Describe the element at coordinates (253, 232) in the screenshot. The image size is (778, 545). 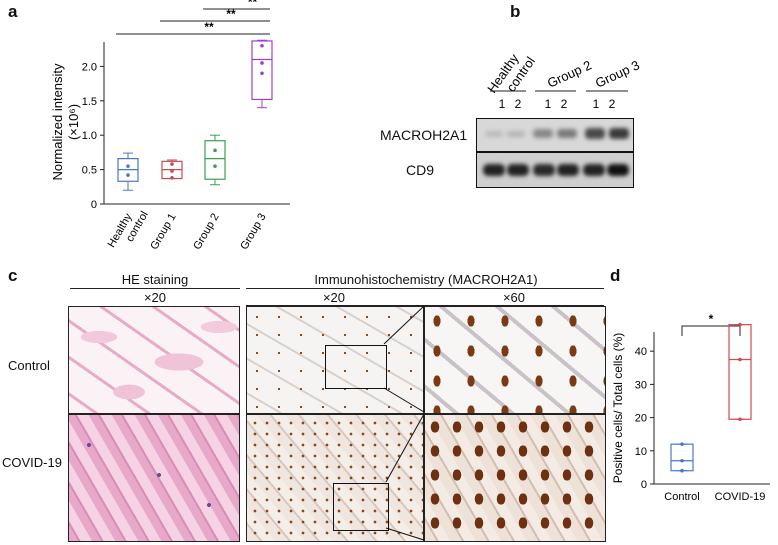
I see `x-tick-label: Group 3` at that location.